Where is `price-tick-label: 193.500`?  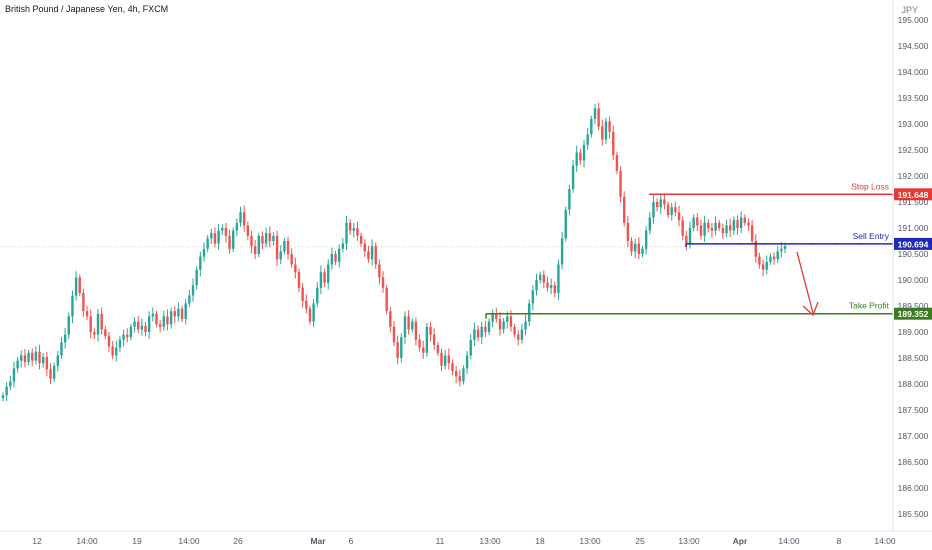 price-tick-label: 193.500 is located at coordinates (913, 98).